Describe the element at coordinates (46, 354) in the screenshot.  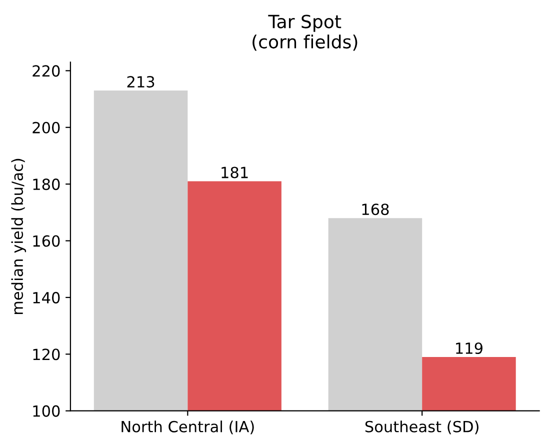
I see `y-tick-label: 120` at that location.